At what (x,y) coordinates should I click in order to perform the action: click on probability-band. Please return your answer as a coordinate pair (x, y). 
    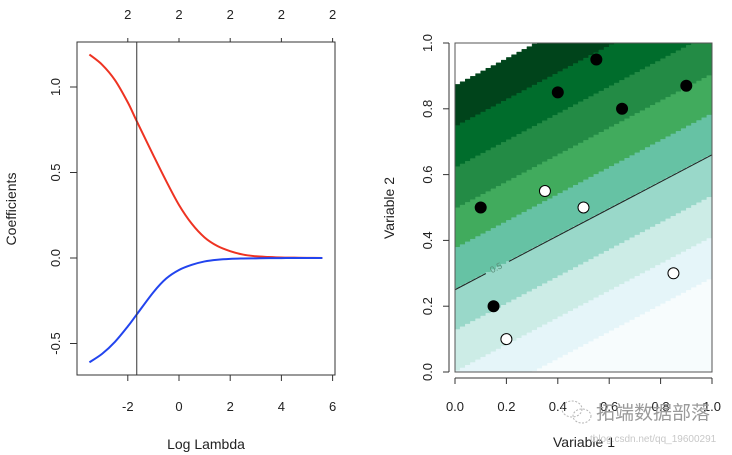
    Looking at the image, I should click on (621, 324).